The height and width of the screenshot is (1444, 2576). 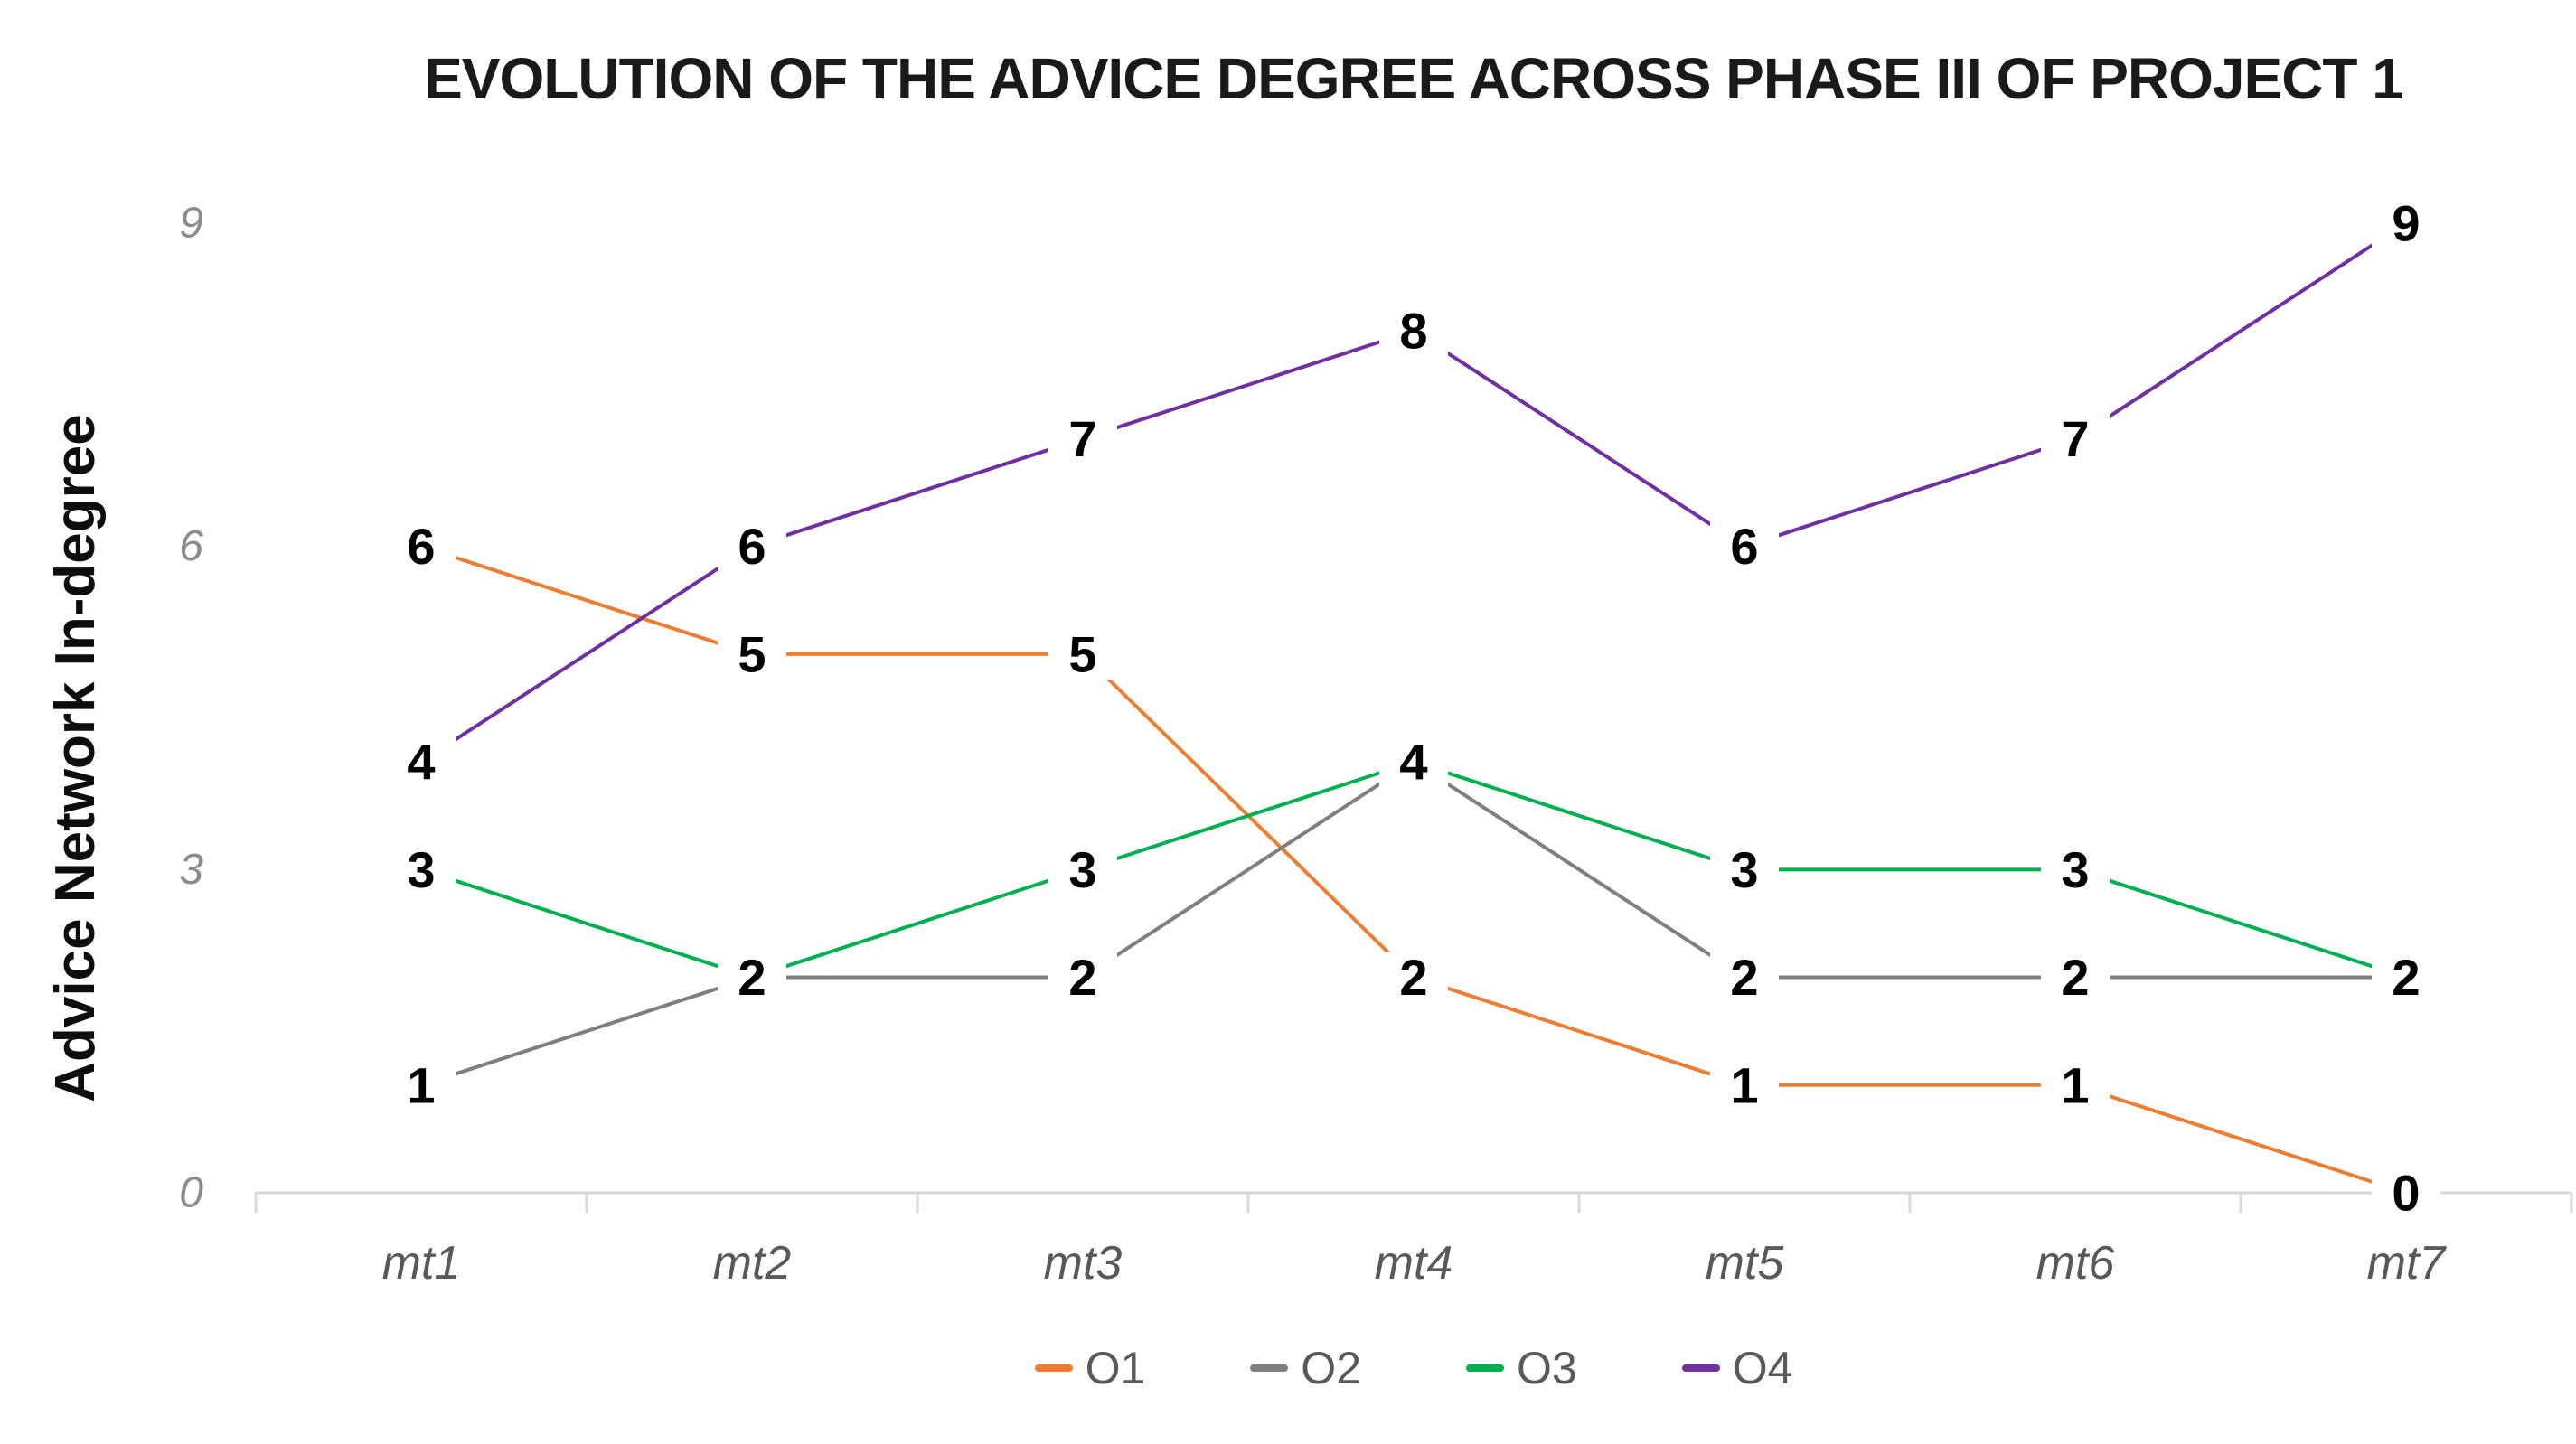 What do you see at coordinates (752, 1263) in the screenshot?
I see `x-category-label: mt2` at bounding box center [752, 1263].